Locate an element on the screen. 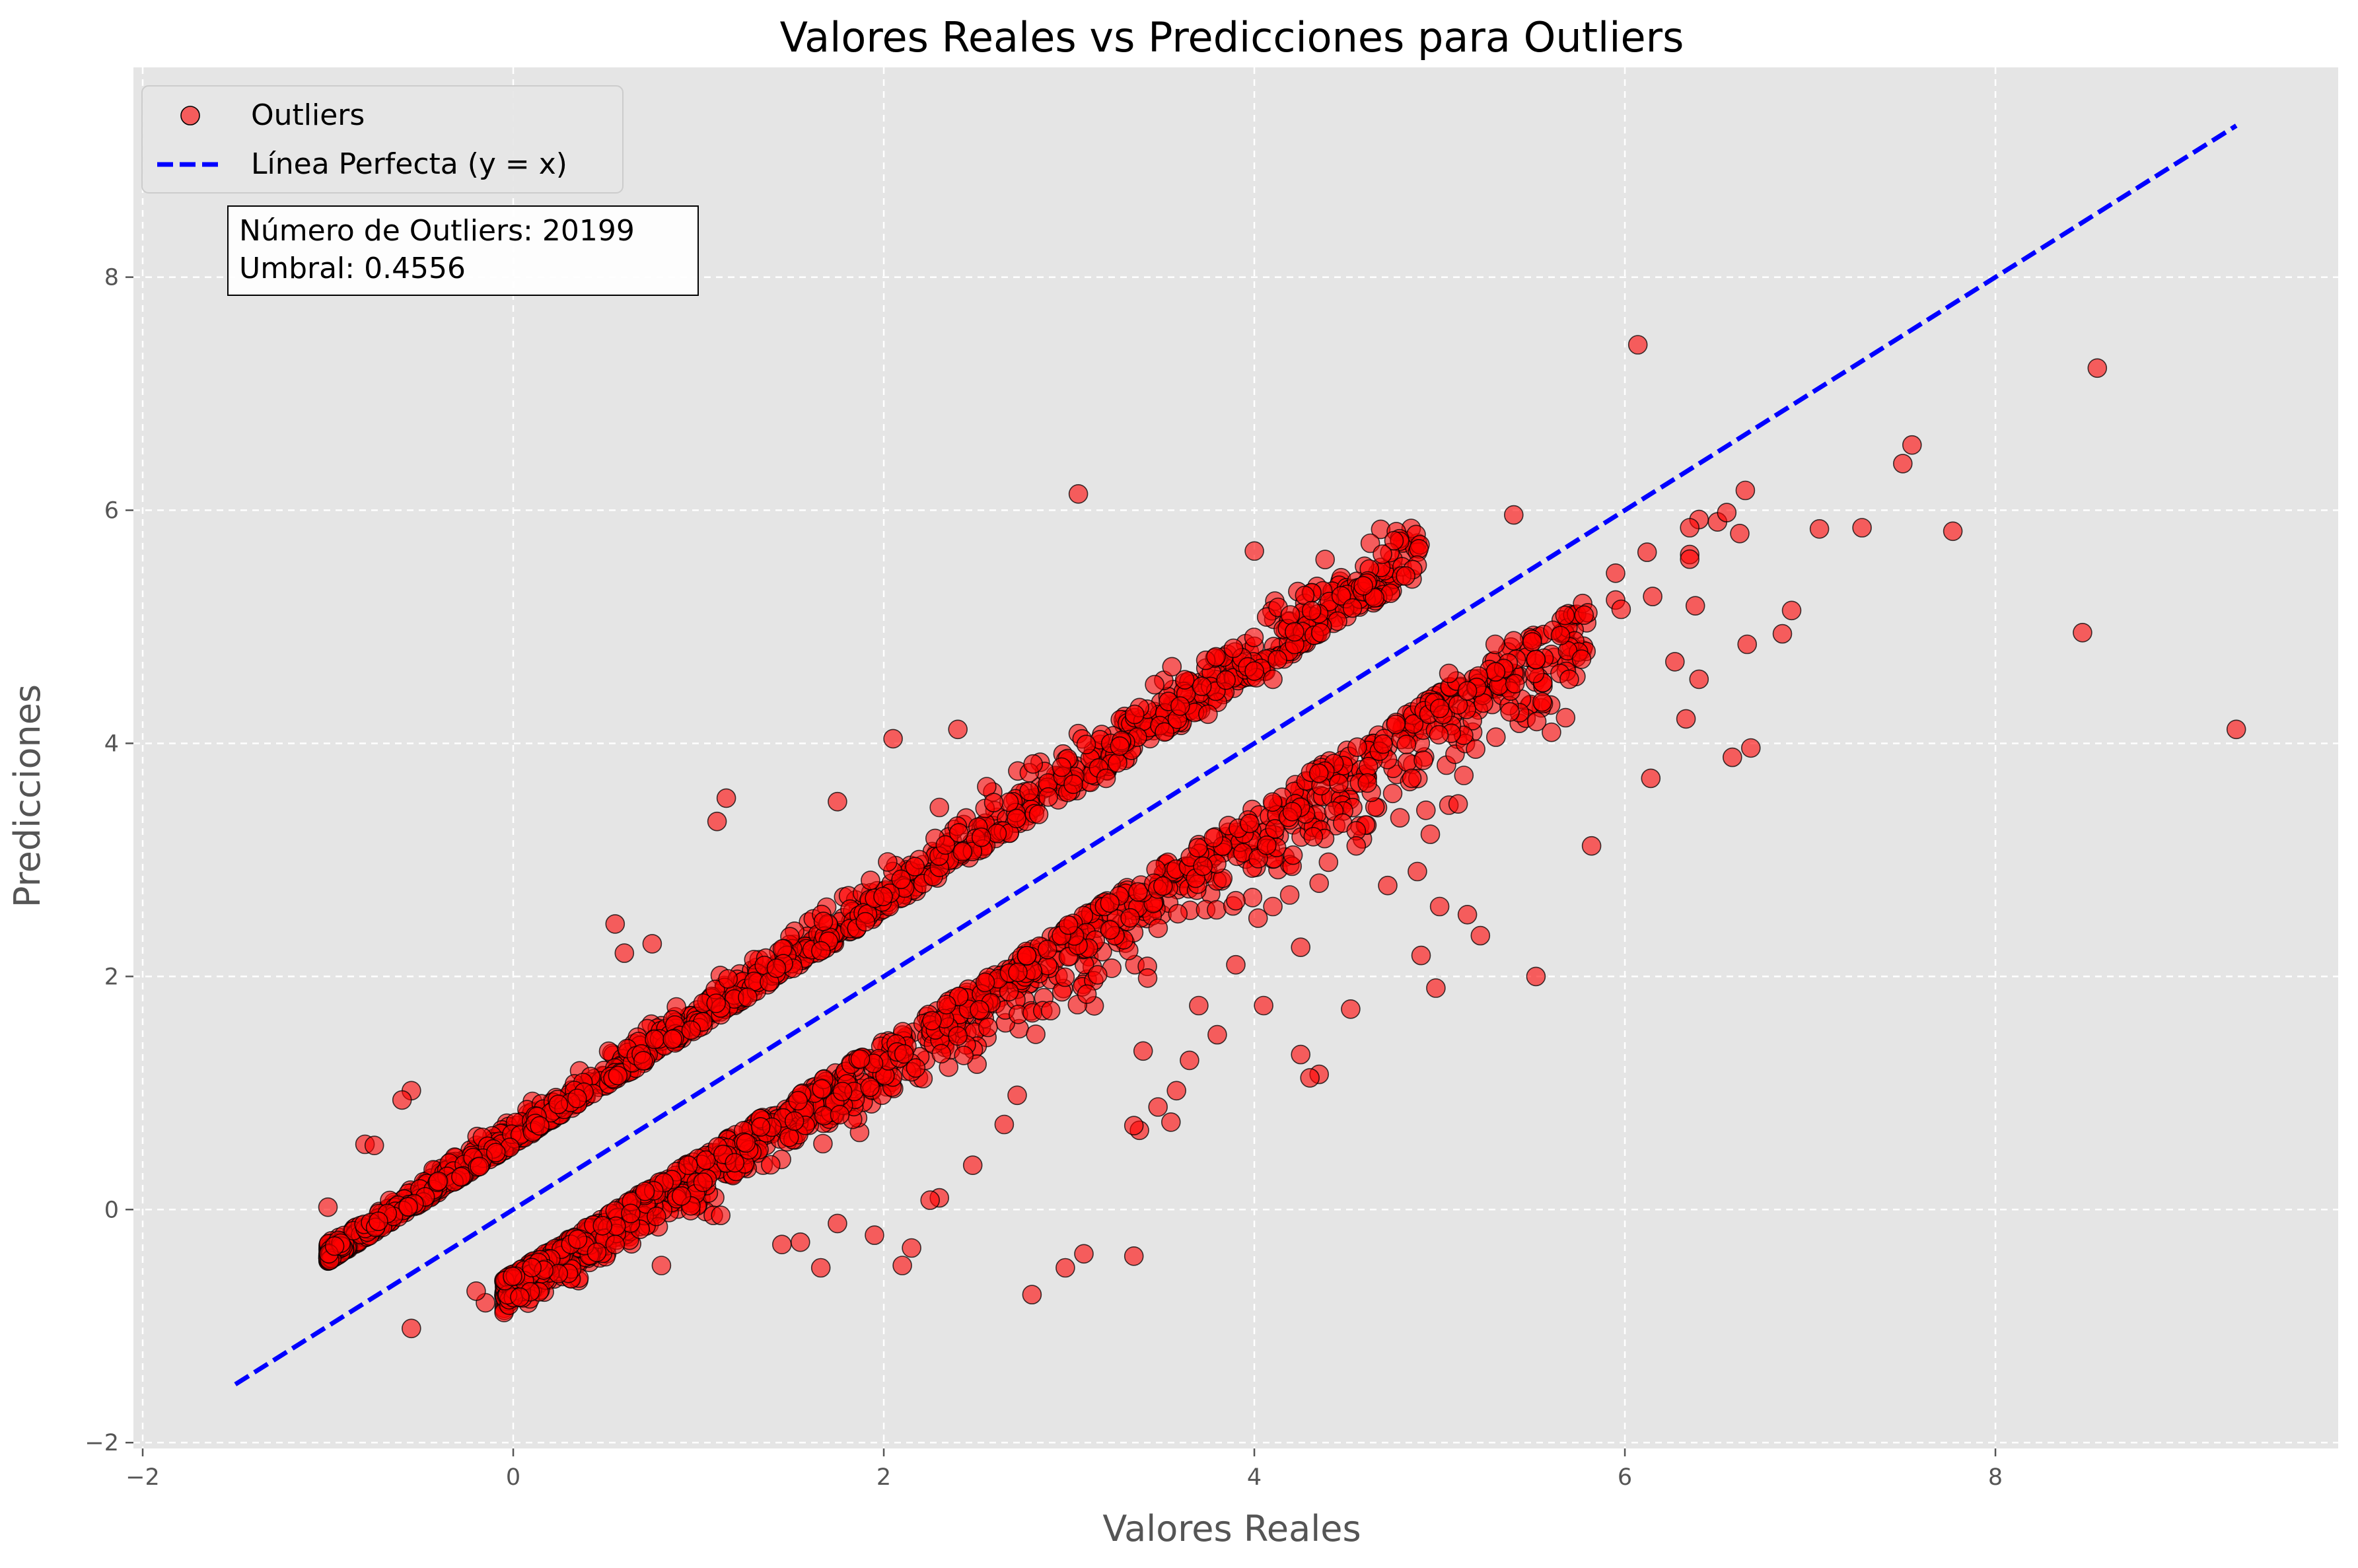 The height and width of the screenshot is (1568, 2358). annotation-threshold: Umbral: 0.4556 is located at coordinates (352, 268).